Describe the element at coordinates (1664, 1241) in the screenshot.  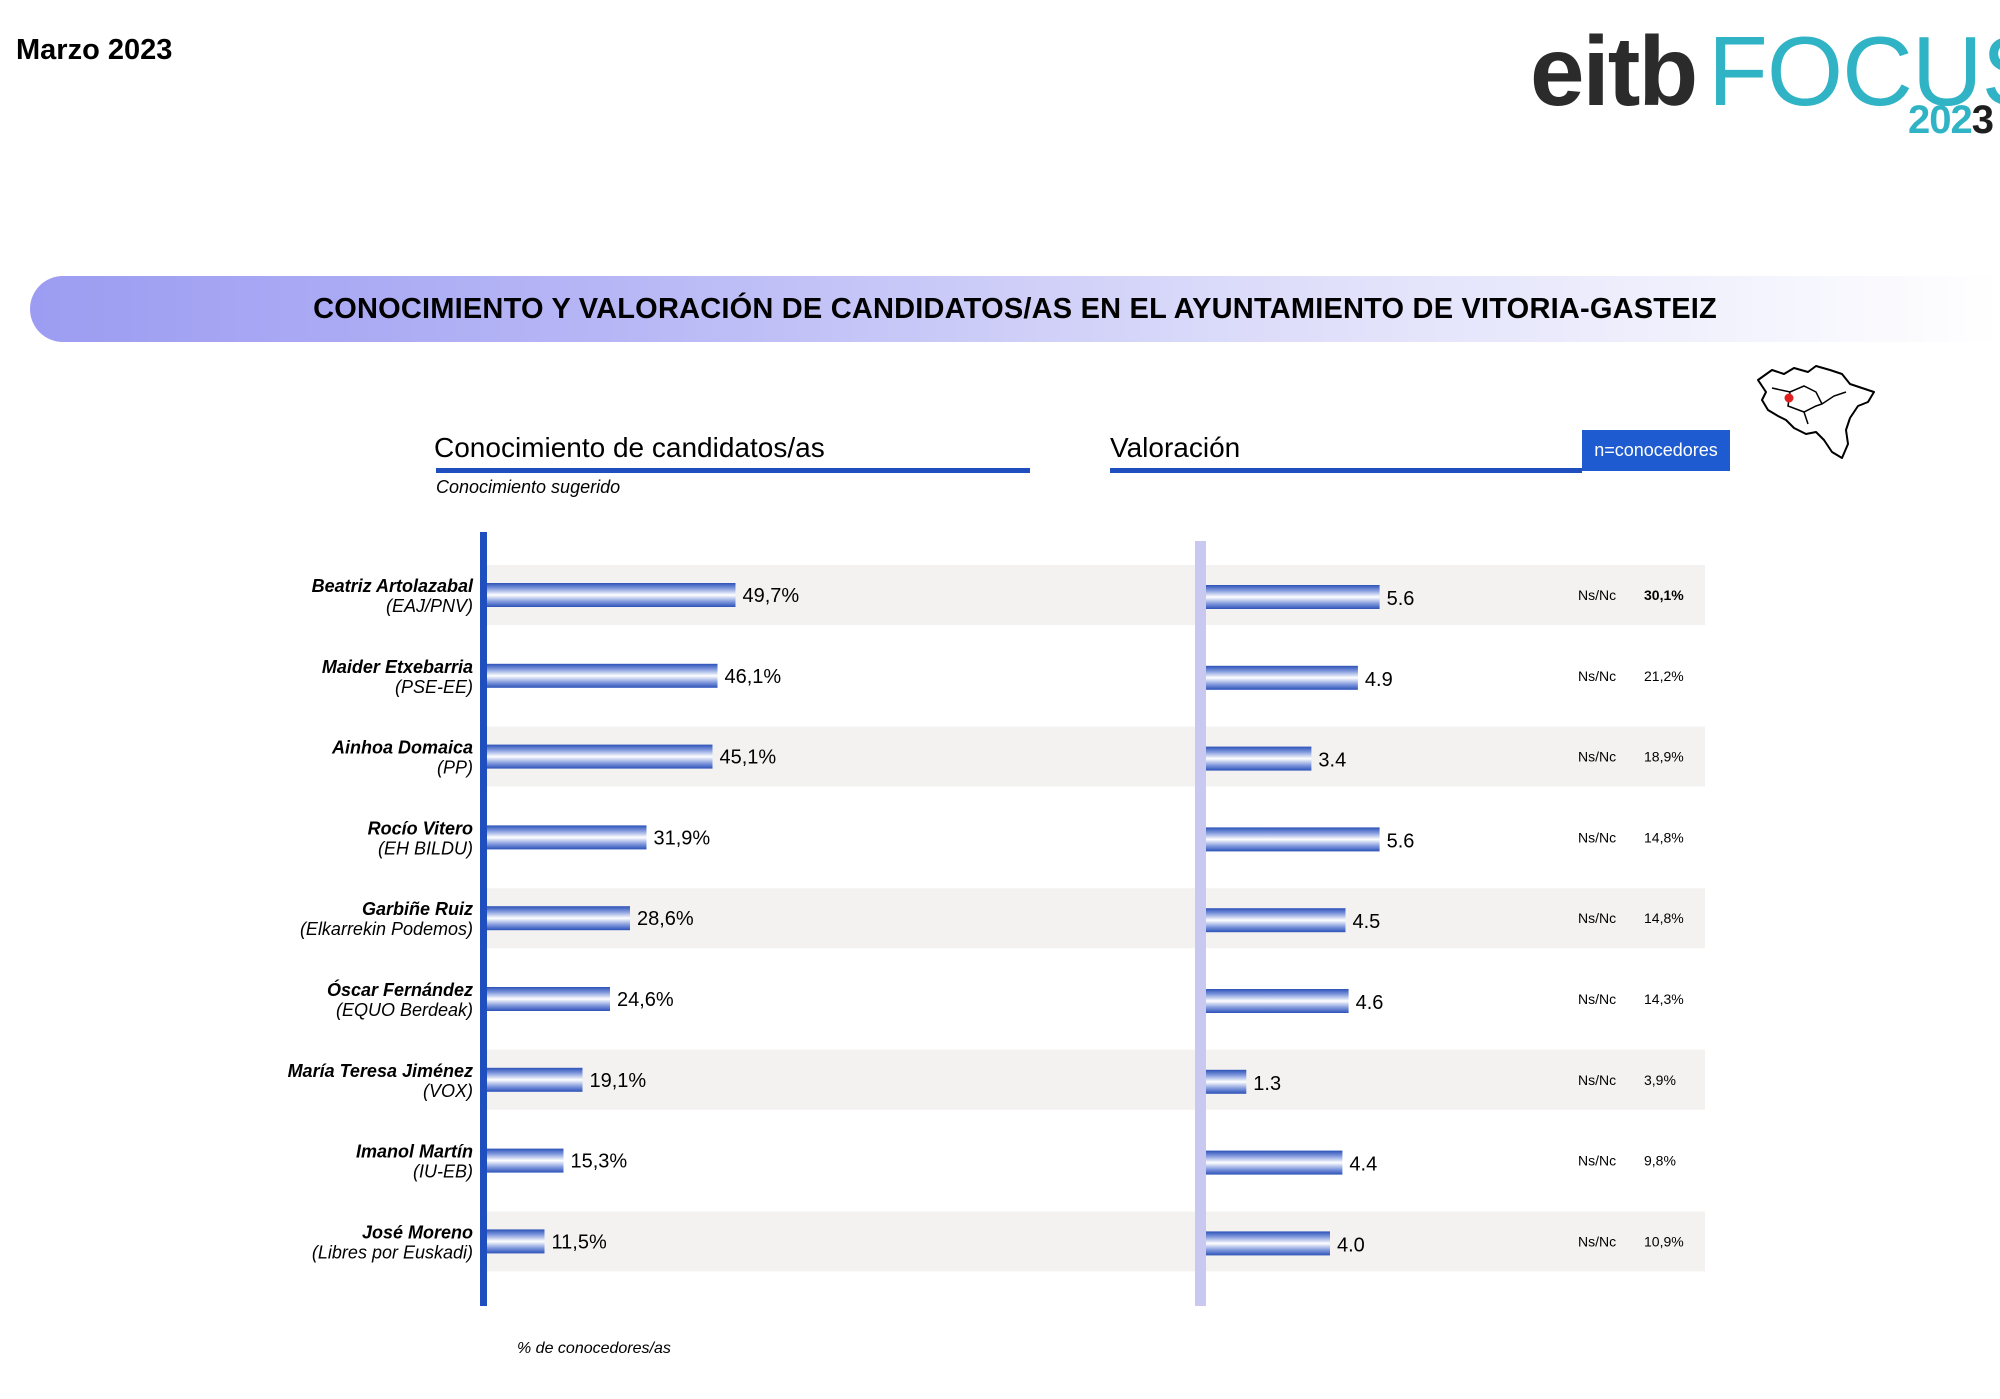
I see `nsnc-value: 10,9%` at that location.